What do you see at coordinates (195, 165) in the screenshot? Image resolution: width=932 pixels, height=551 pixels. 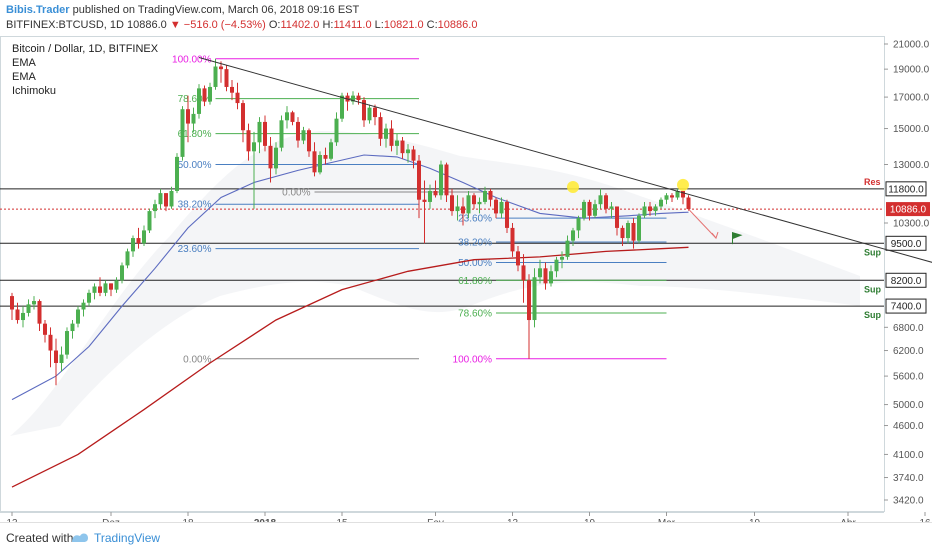 I see `fib-left-label: 50.00%` at bounding box center [195, 165].